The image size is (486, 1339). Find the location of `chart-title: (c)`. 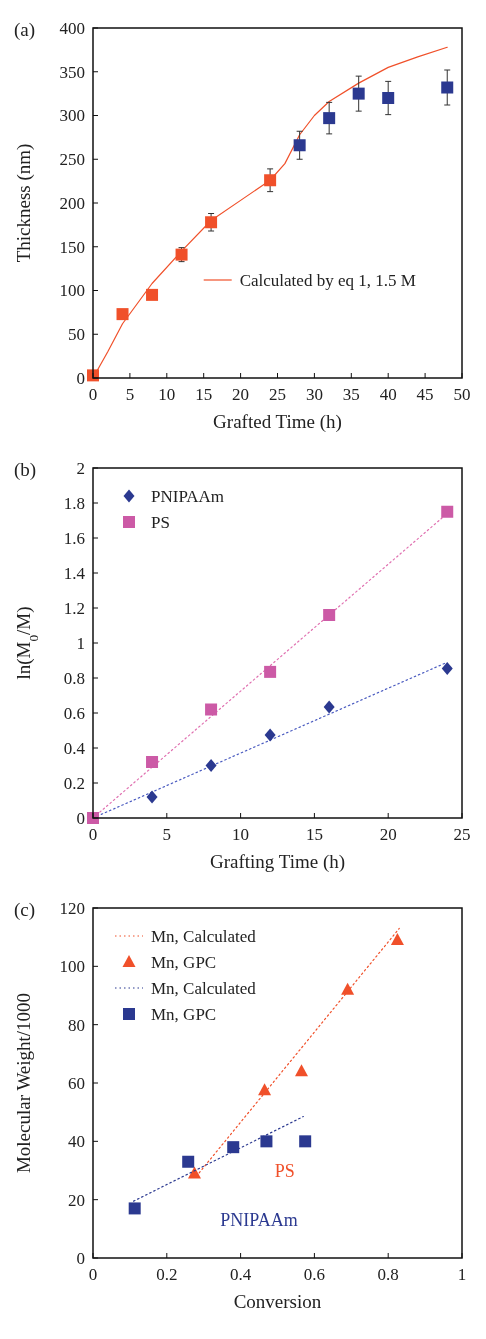

chart-title: (c) is located at coordinates (25, 910).